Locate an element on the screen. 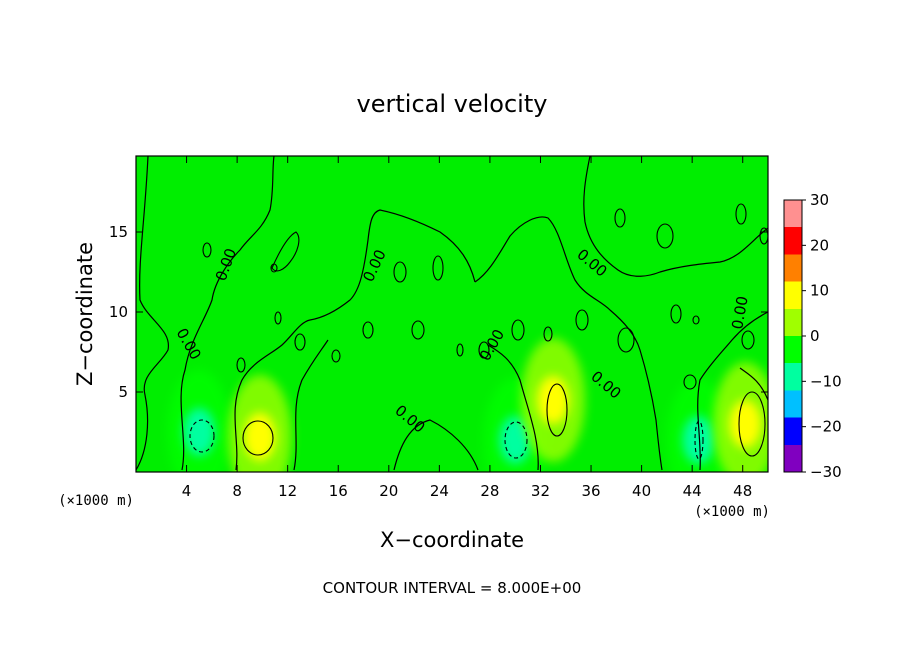 This screenshot has height=654, width=904. x-tick-label: 44 is located at coordinates (692, 491).